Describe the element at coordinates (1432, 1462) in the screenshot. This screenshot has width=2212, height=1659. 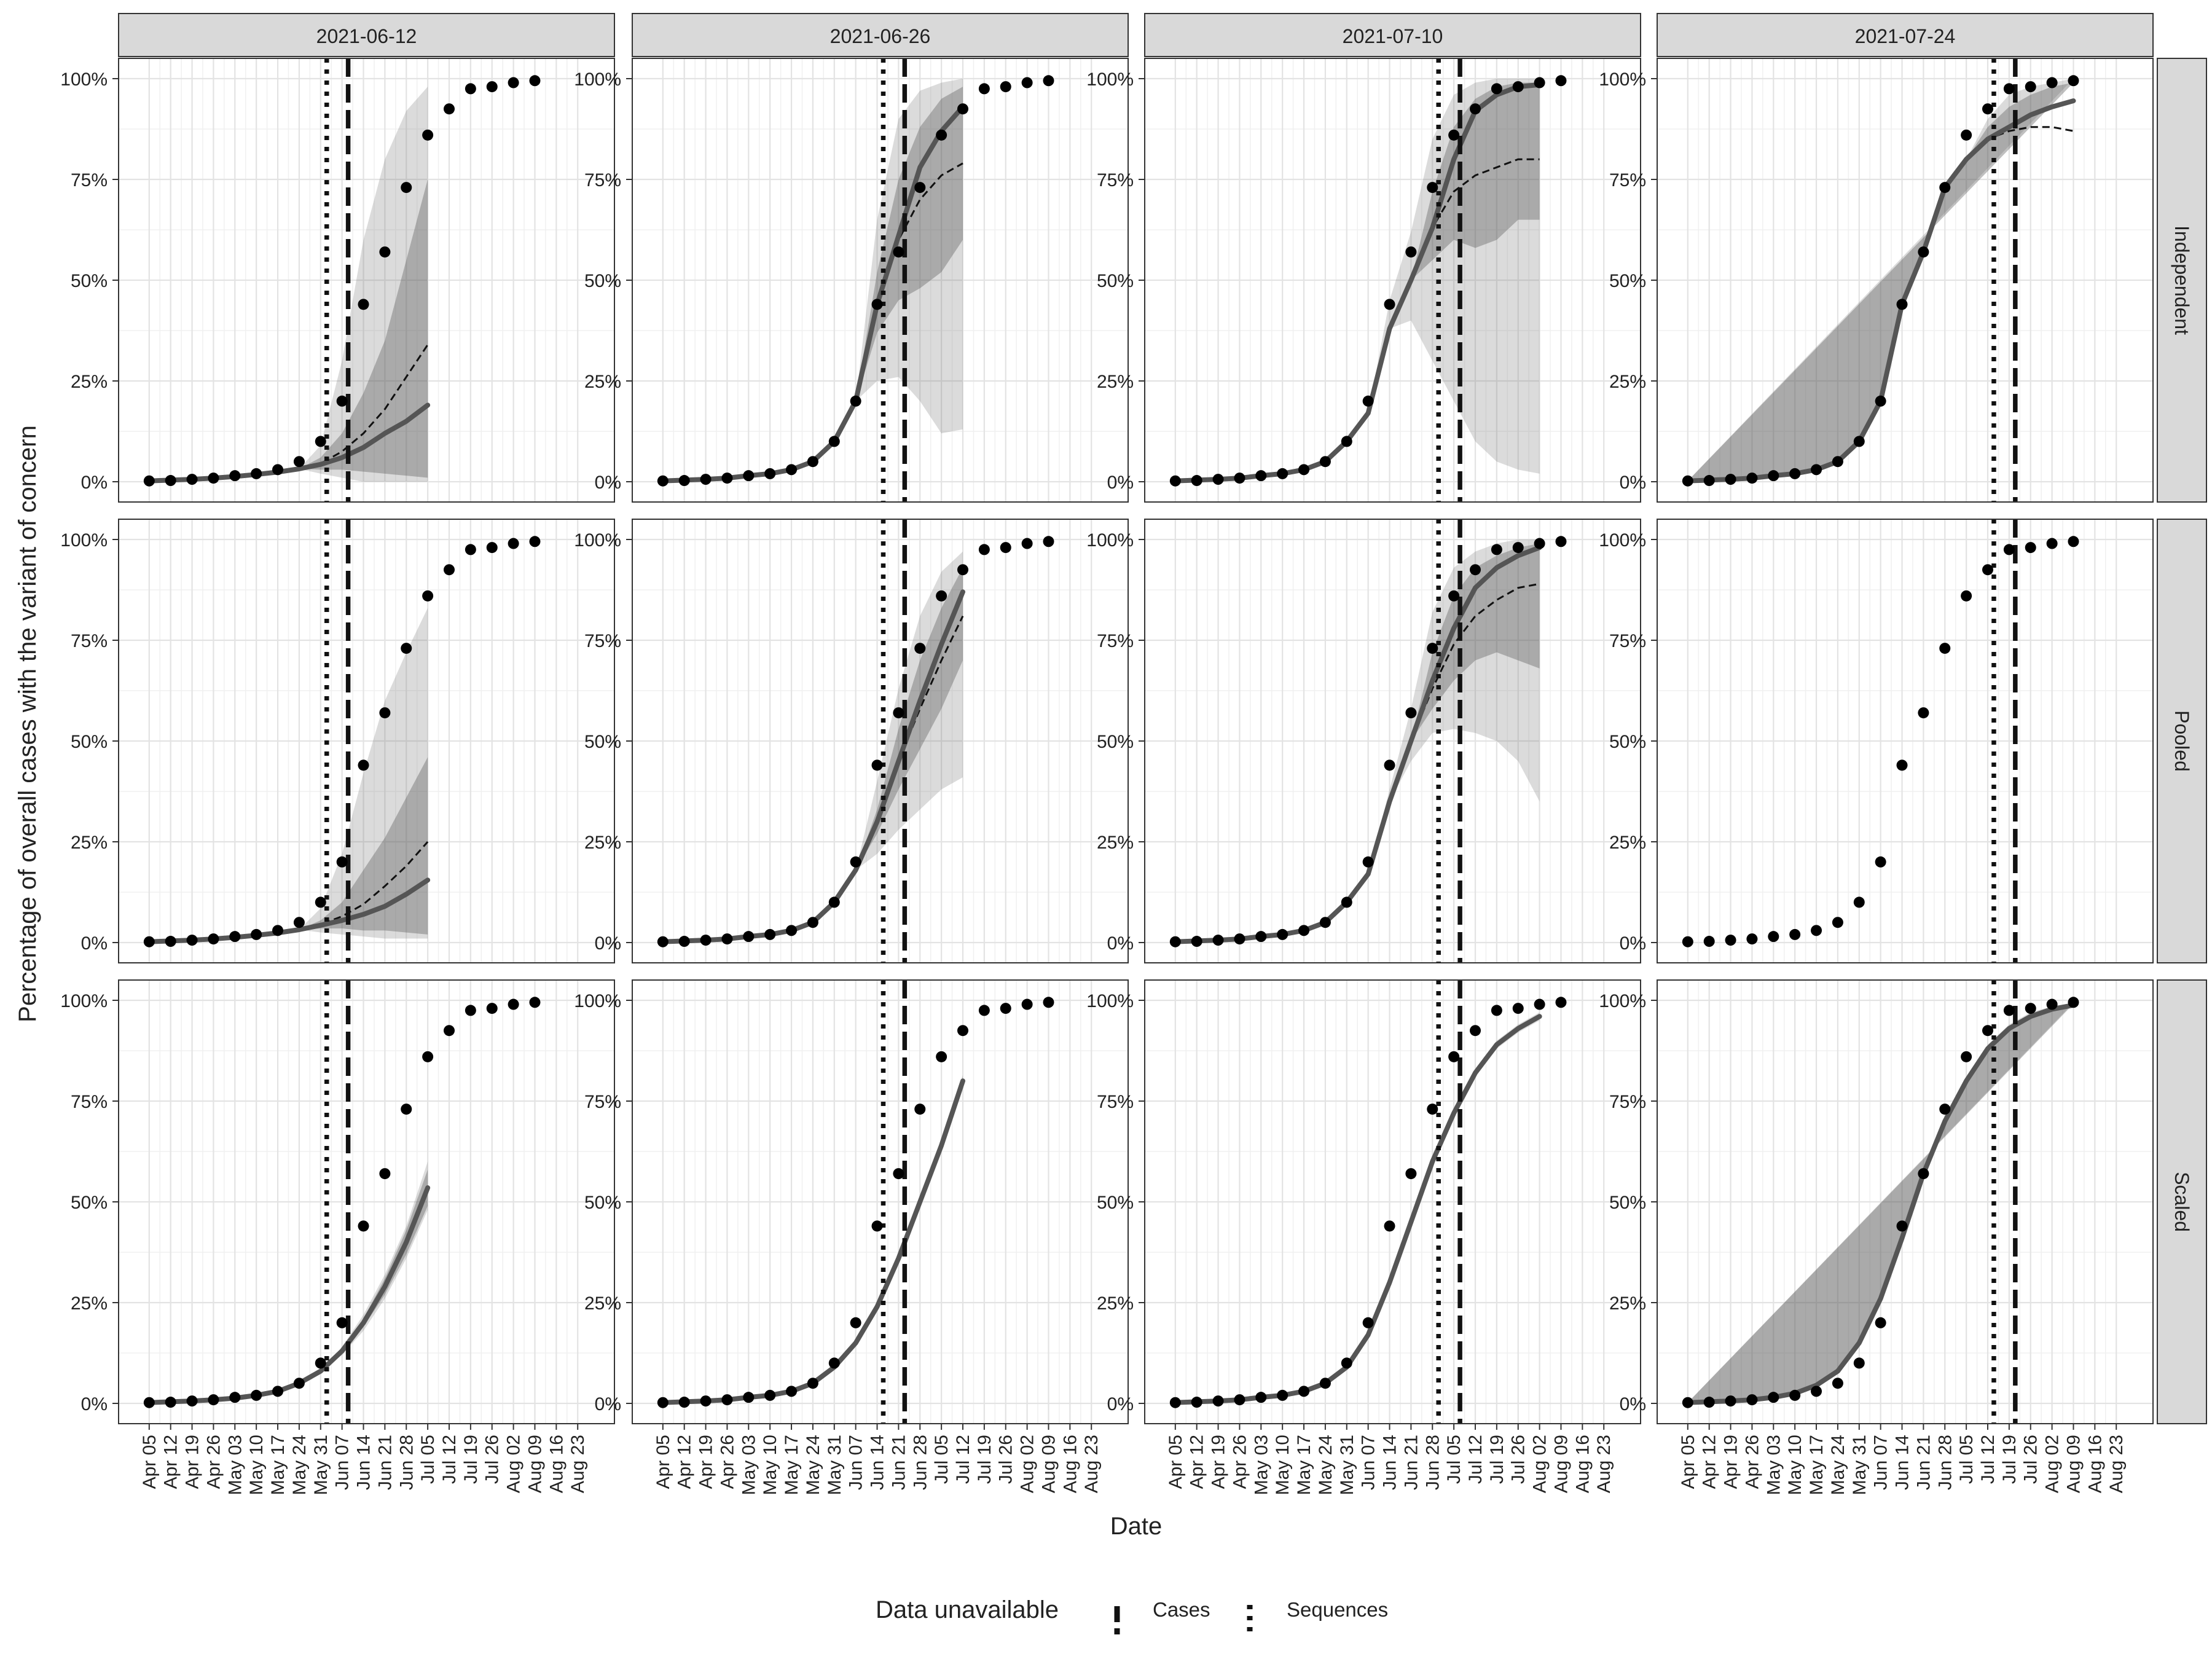
I see `x-tick-label: Jun 28` at that location.